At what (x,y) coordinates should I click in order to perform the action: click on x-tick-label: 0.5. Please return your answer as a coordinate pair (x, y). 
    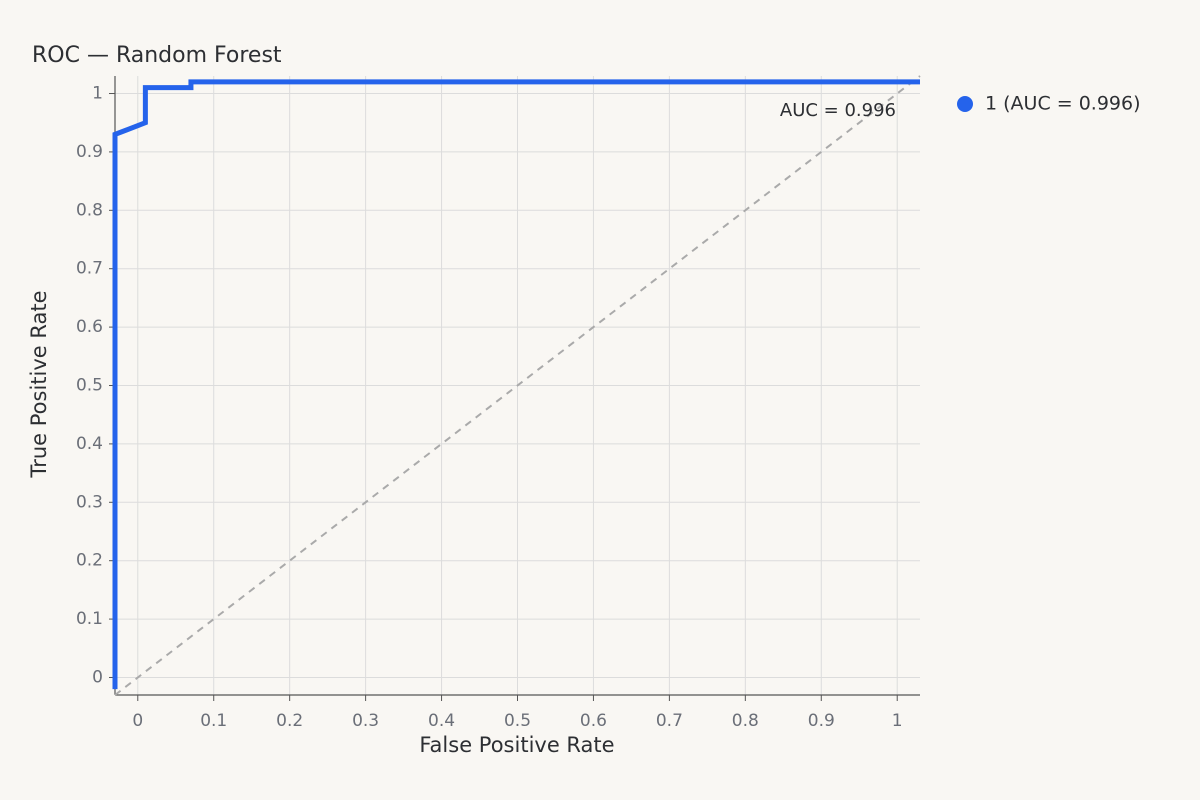
    Looking at the image, I should click on (517, 721).